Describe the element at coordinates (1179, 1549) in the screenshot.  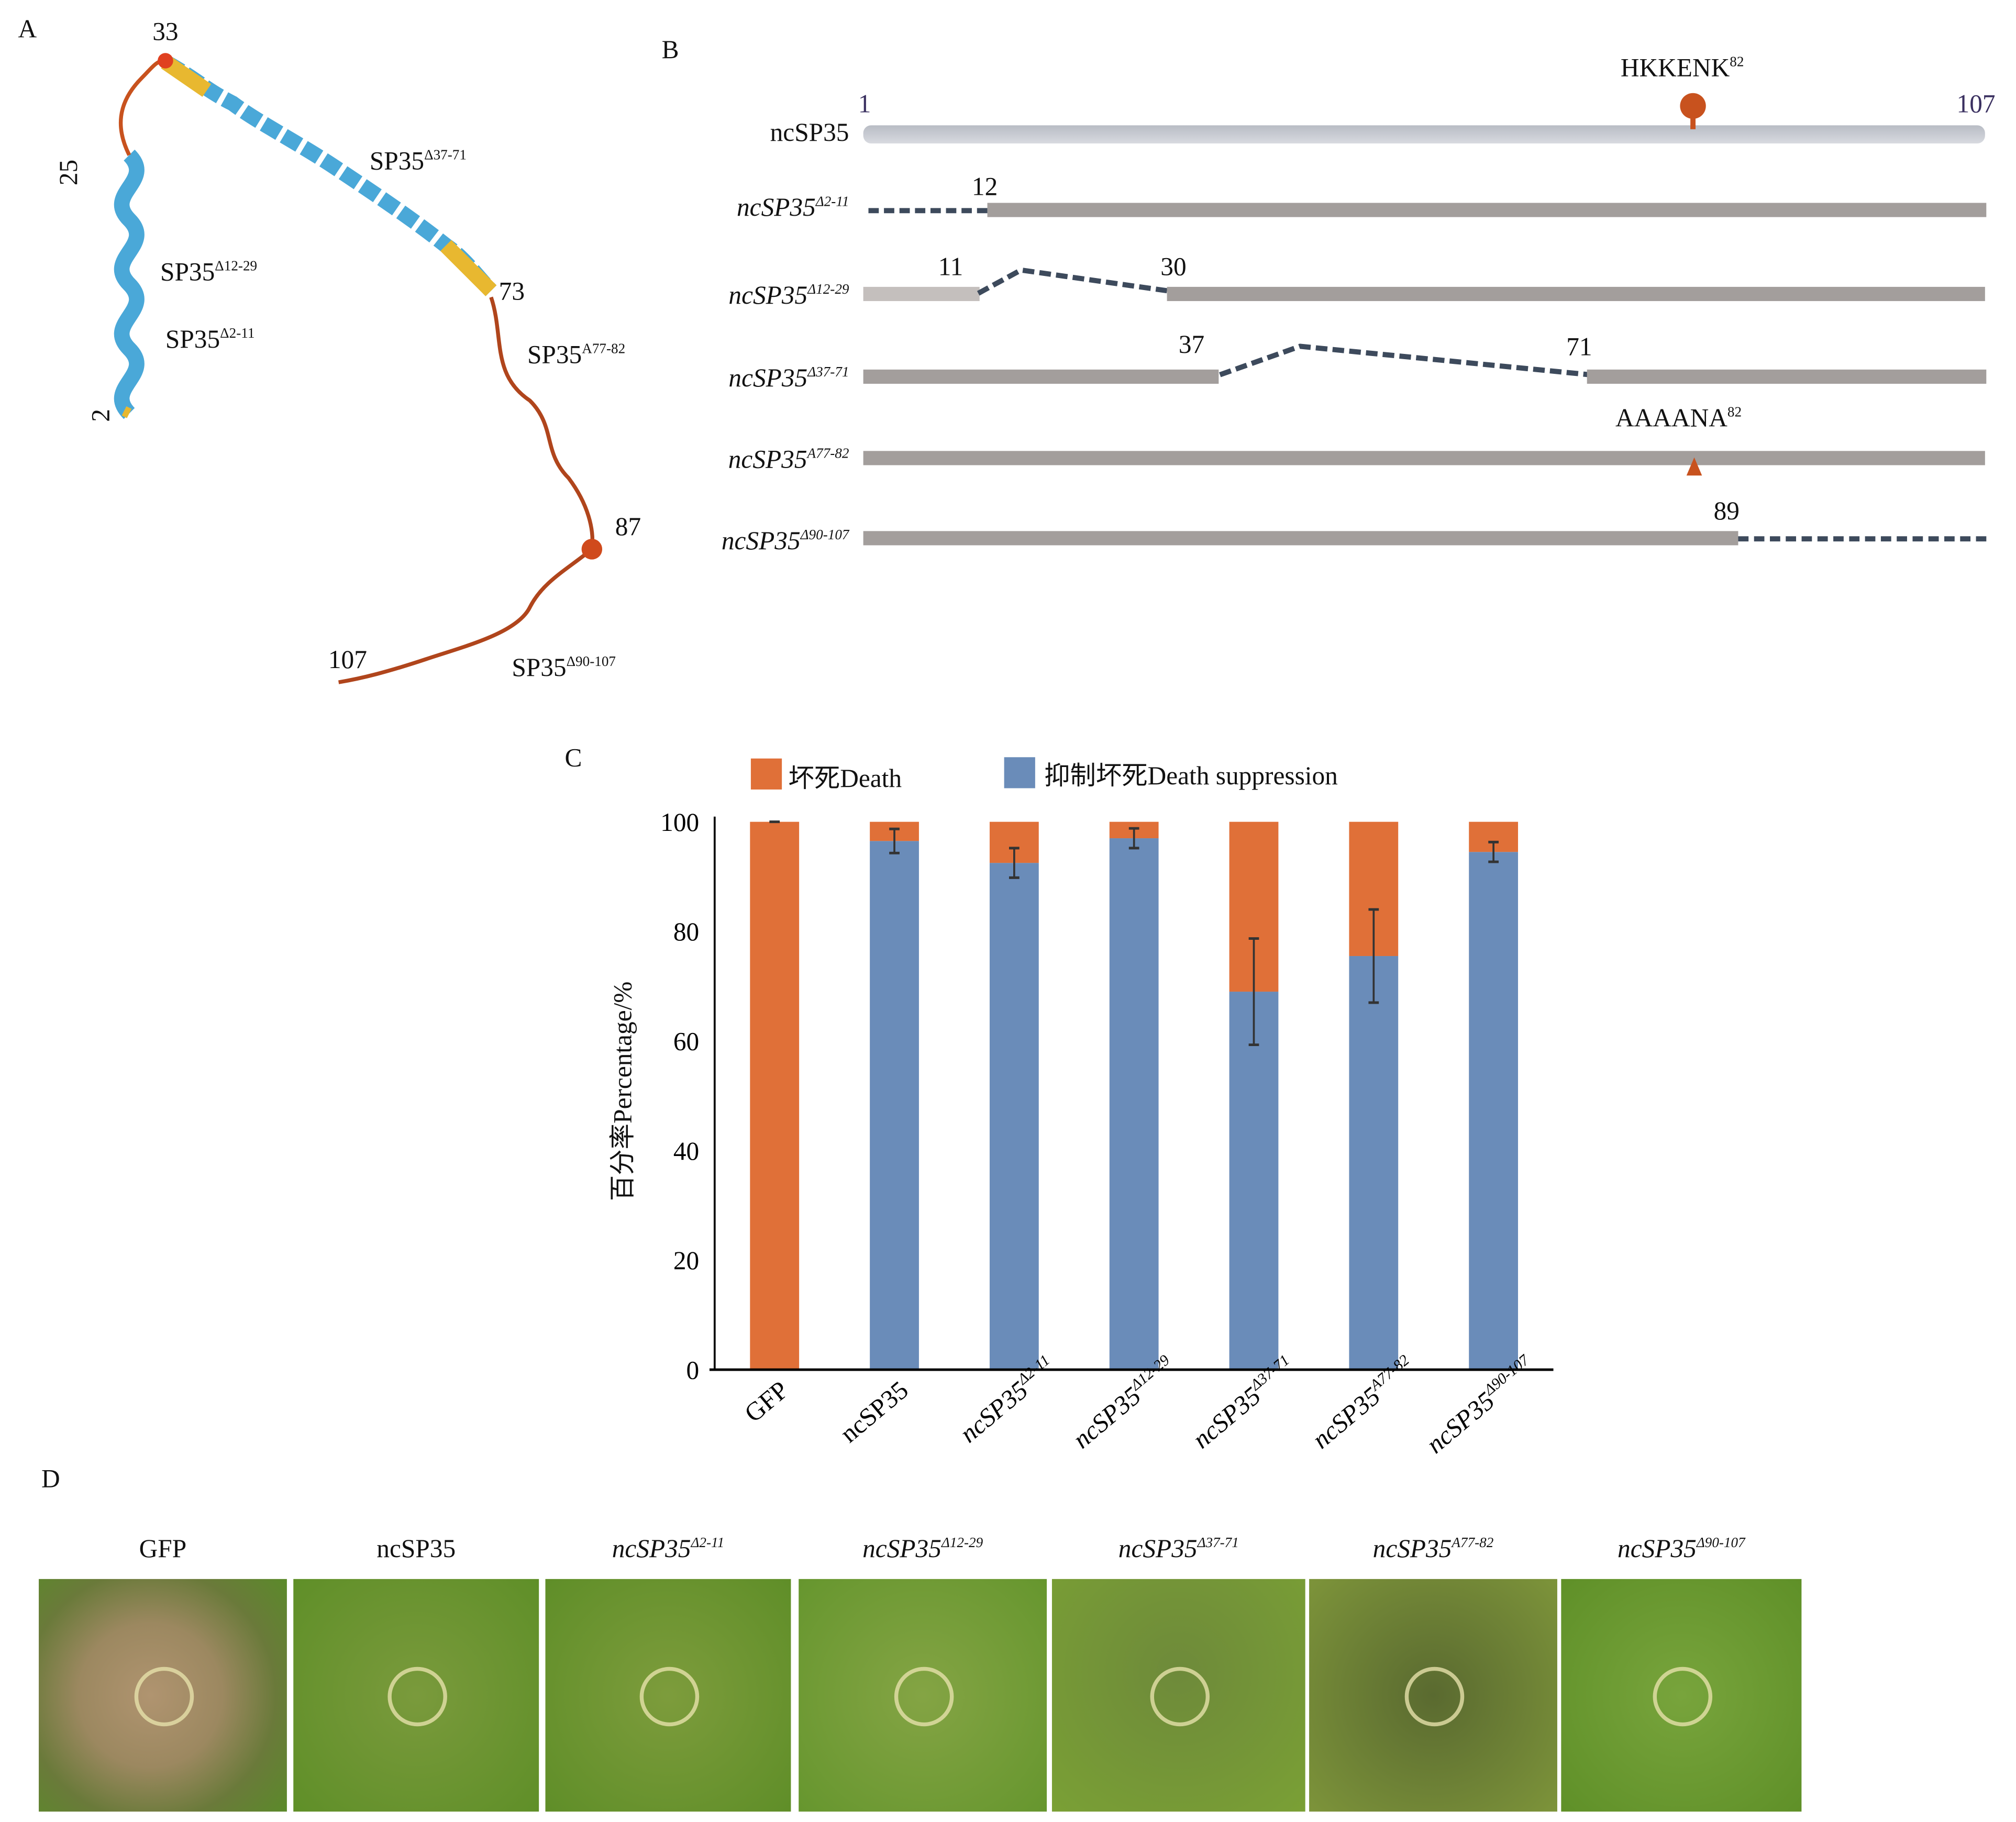
I see `photo-label: ncSP35Δ37-71` at that location.